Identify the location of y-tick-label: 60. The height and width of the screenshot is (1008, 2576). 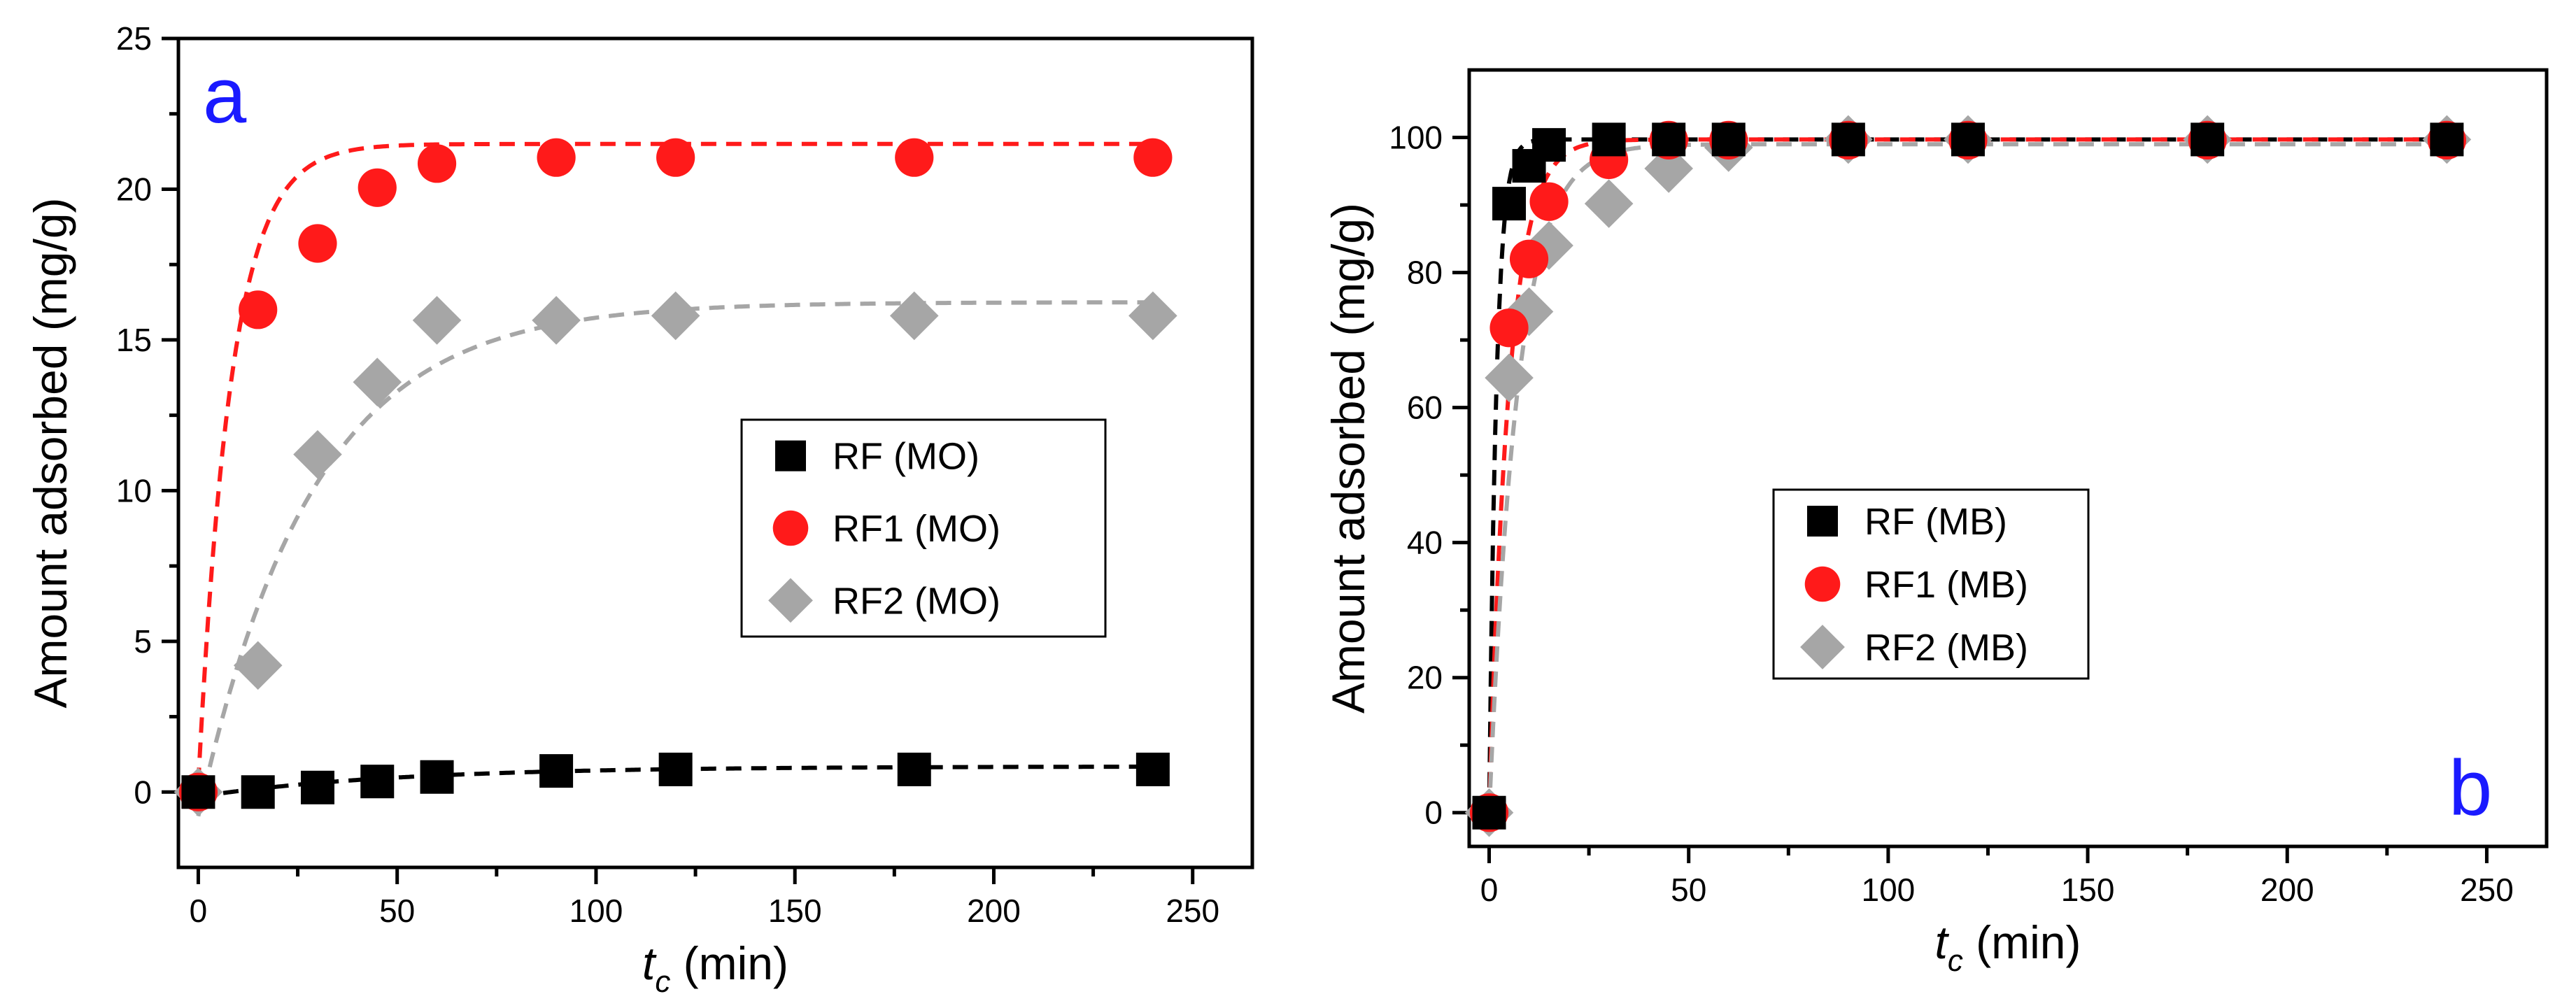
(1425, 408).